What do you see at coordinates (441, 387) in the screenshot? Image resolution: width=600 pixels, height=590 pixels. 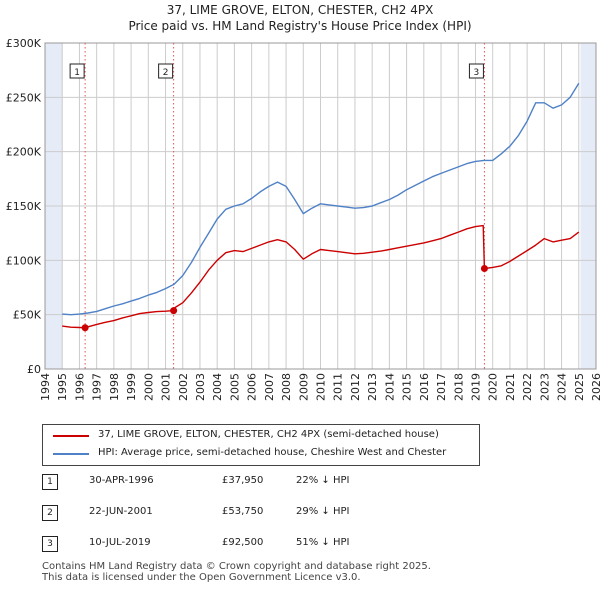 I see `x-tick-label: 2017` at bounding box center [441, 387].